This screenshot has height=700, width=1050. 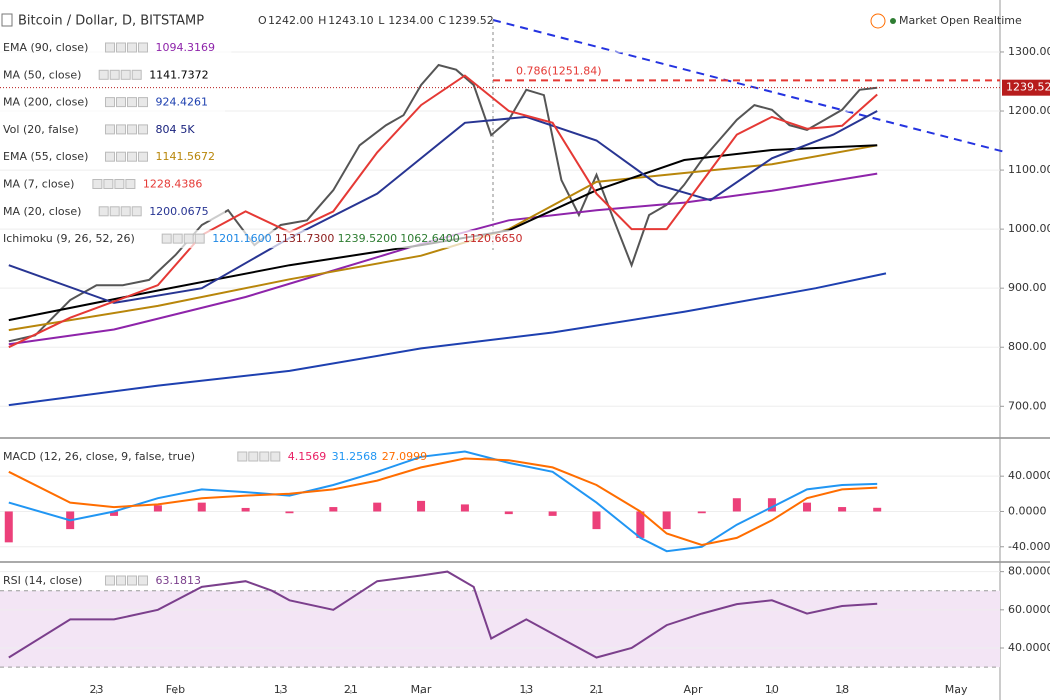 What do you see at coordinates (893, 21) in the screenshot?
I see `status-dot` at bounding box center [893, 21].